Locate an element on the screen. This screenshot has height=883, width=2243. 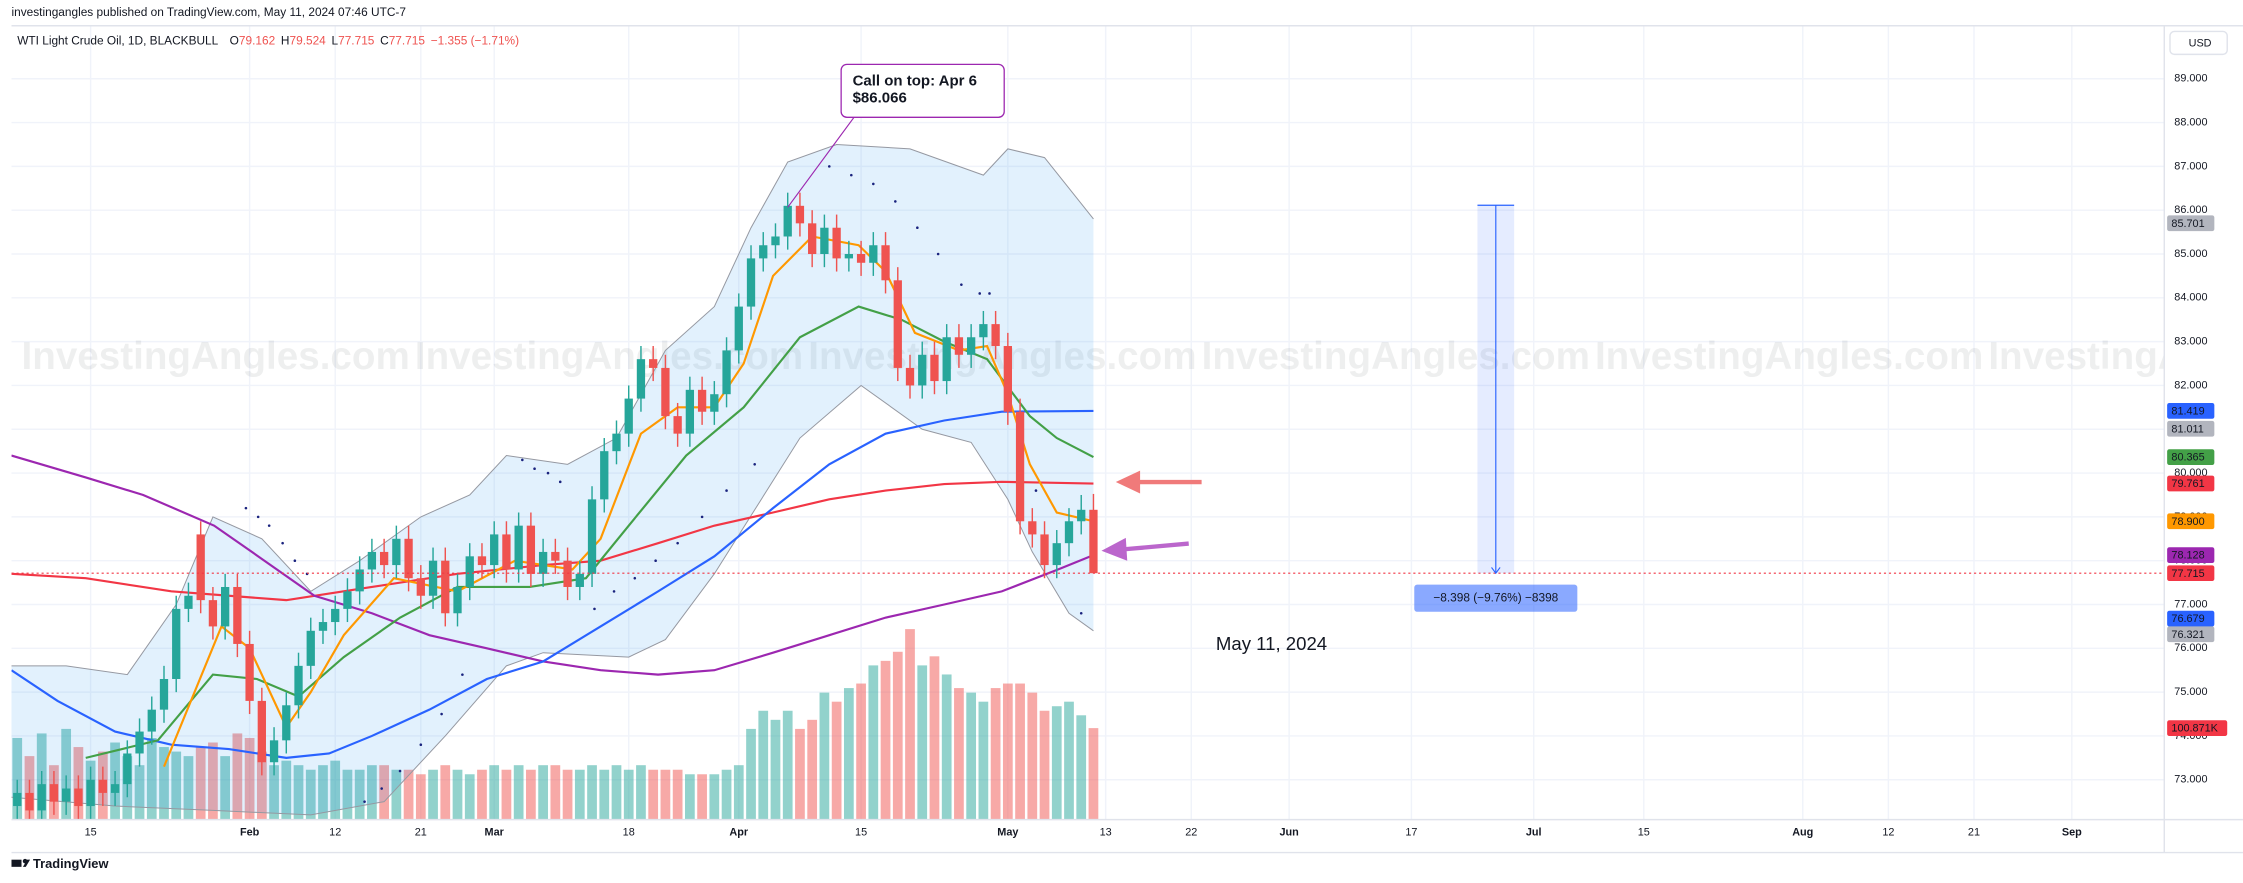
y-tick-label: 76.000 is located at coordinates (2190, 648).